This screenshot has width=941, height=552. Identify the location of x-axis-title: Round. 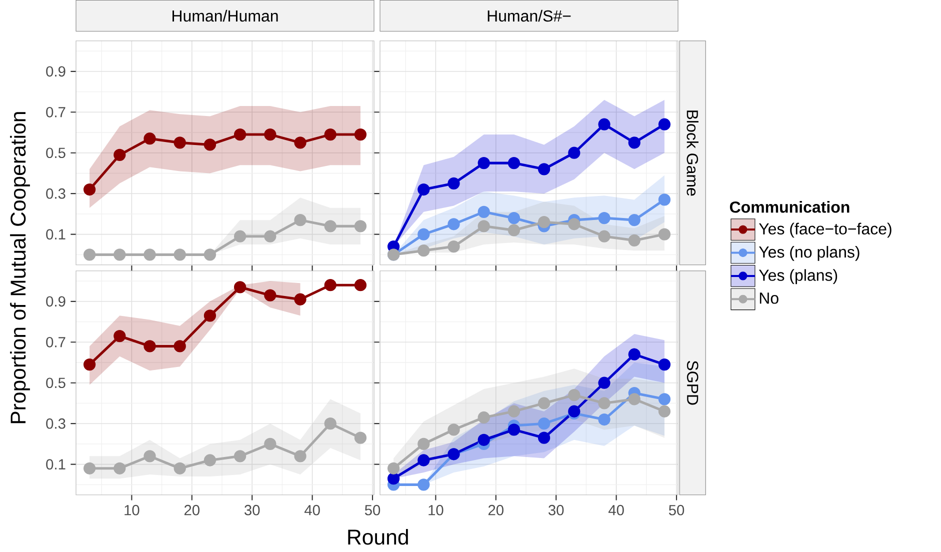
(378, 537).